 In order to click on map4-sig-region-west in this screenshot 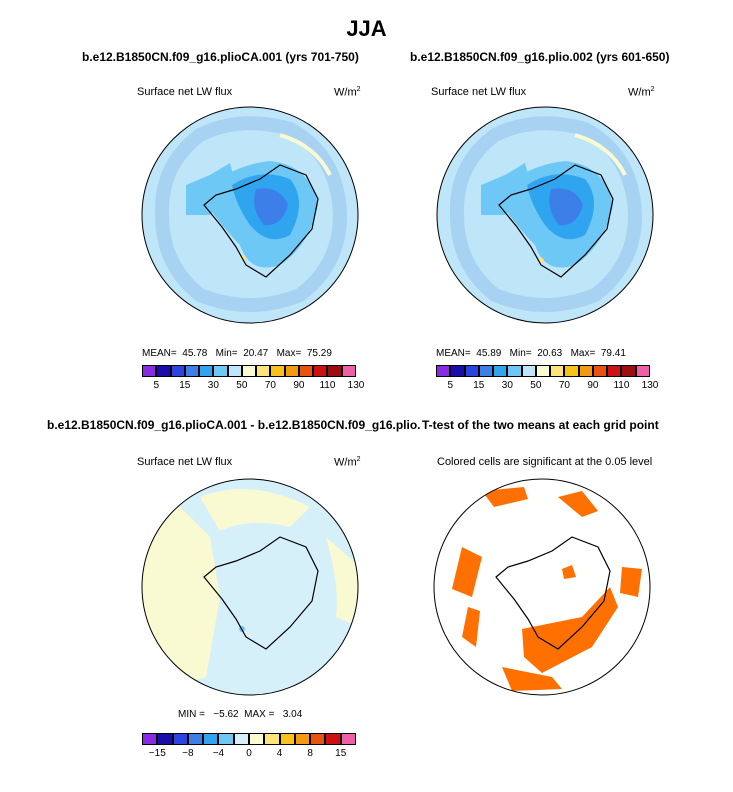, I will do `click(467, 572)`.